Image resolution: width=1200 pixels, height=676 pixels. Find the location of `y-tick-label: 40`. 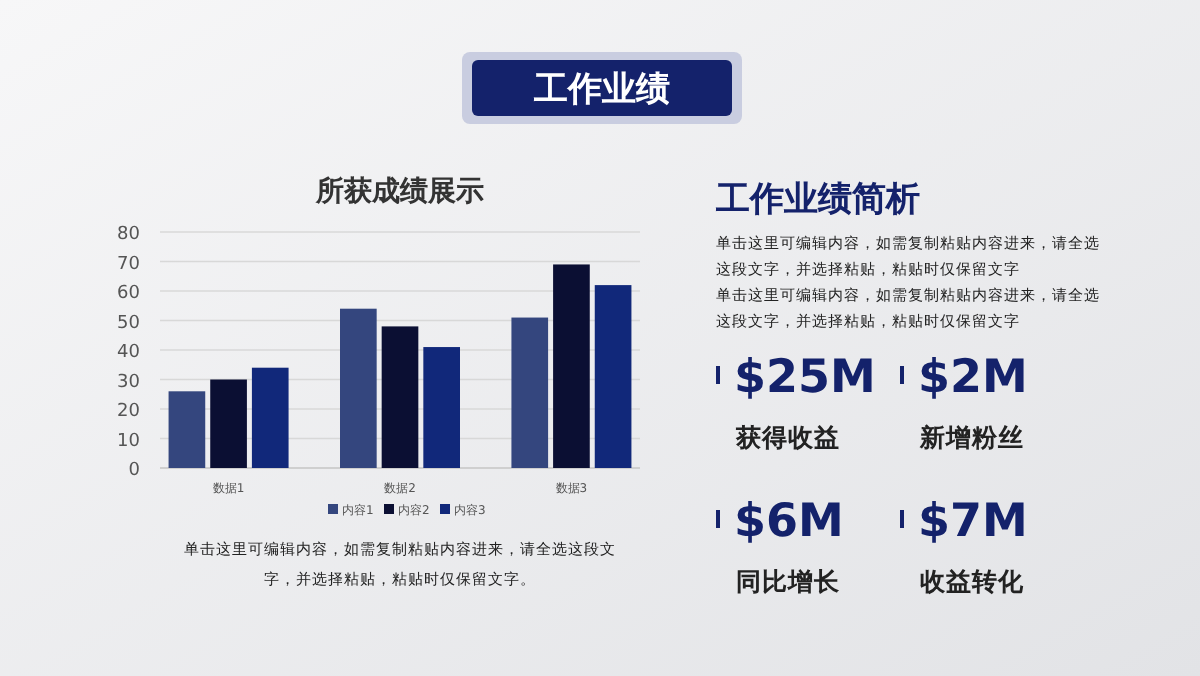

y-tick-label: 40 is located at coordinates (129, 353).